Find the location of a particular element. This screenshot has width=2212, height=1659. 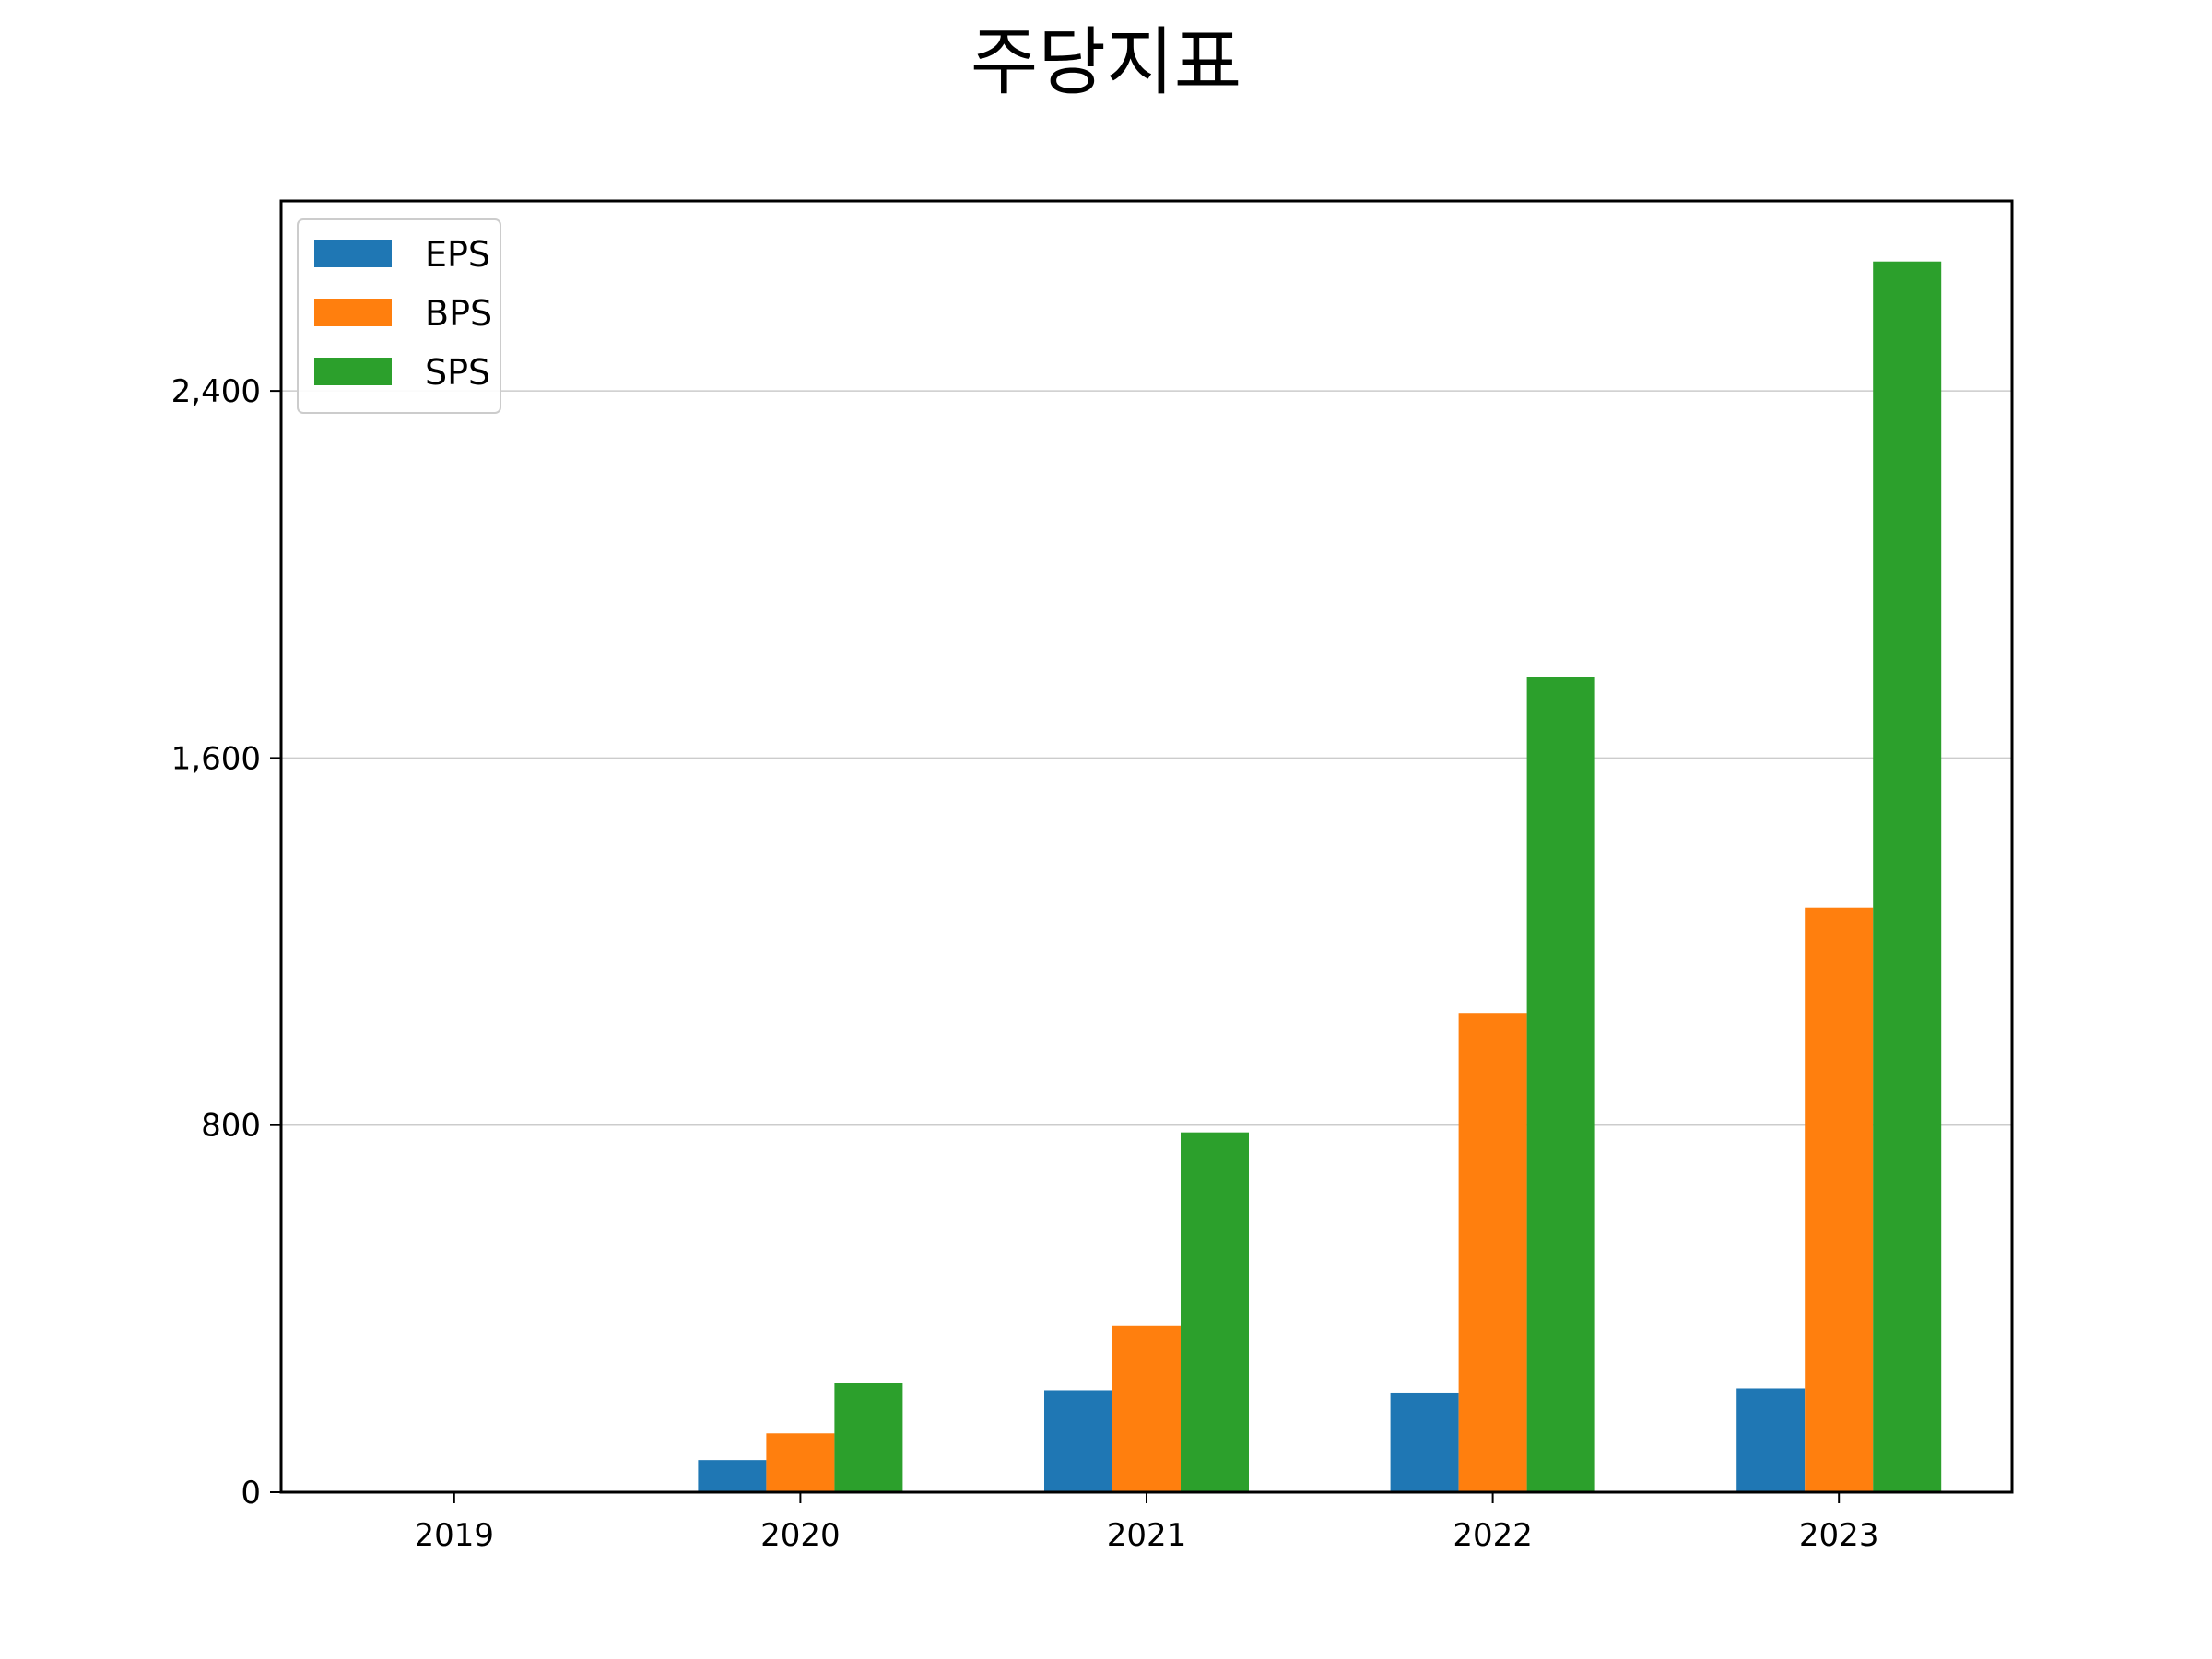

x-tick-label: 2021 is located at coordinates (1147, 1535).